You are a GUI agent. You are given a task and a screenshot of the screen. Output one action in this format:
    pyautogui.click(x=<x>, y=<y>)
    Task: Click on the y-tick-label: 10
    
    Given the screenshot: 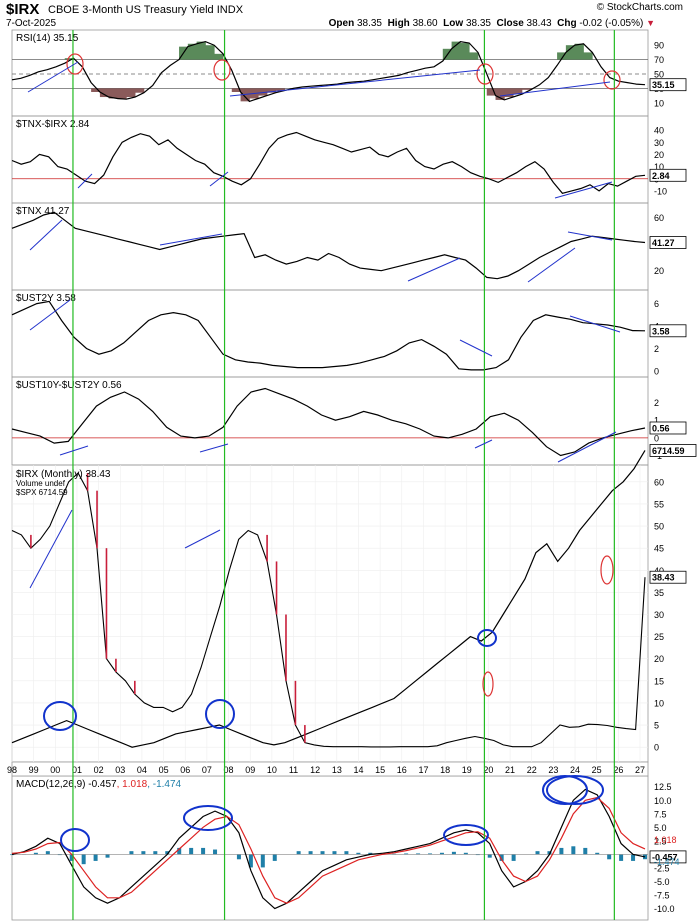 What is the action you would take?
    pyautogui.click(x=659, y=167)
    